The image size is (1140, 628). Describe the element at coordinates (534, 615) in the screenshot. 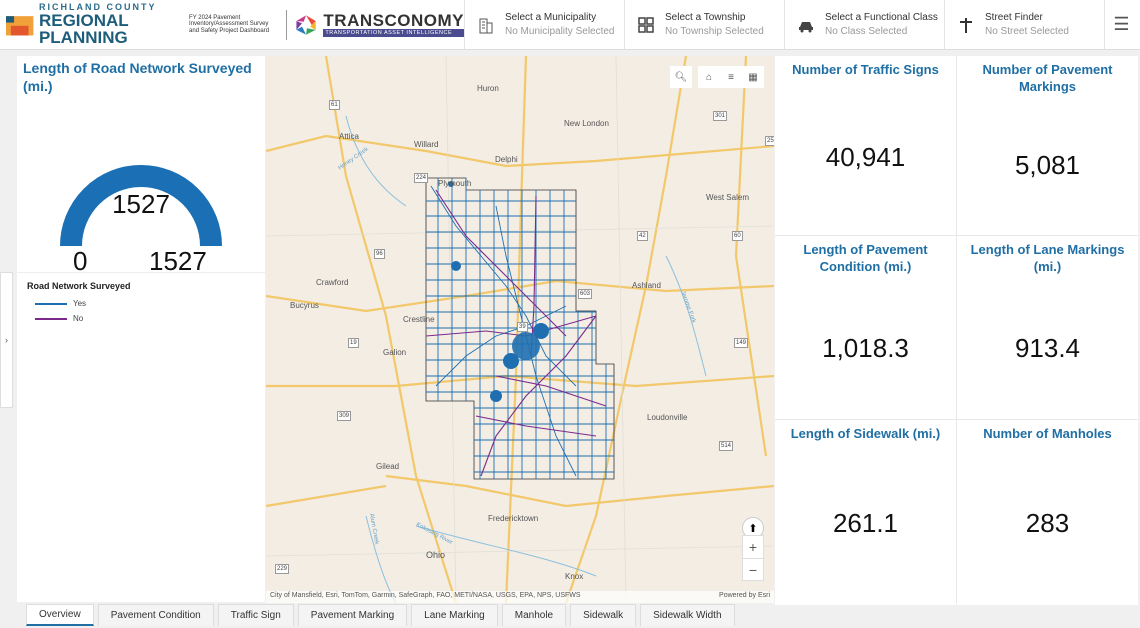

I see `tab-manhole: Manhole` at that location.